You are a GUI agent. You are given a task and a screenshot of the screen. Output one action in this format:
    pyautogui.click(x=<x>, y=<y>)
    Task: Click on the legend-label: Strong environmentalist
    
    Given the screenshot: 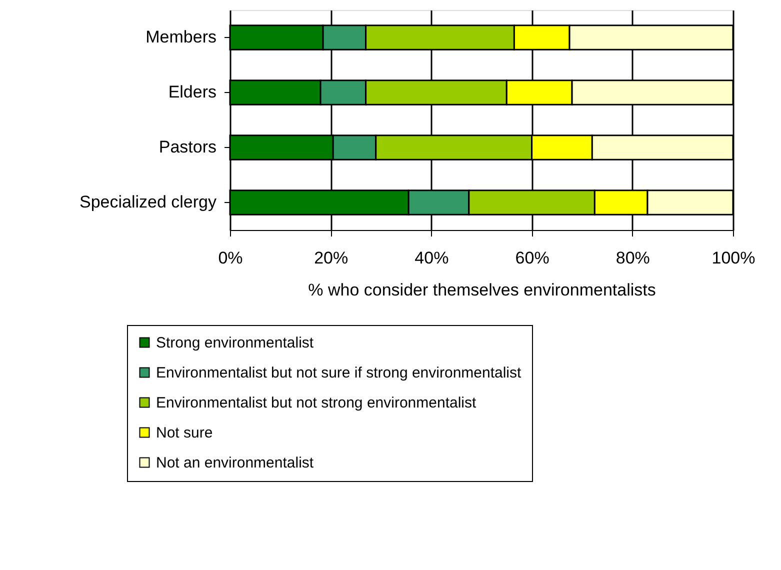 What is the action you would take?
    pyautogui.click(x=235, y=343)
    